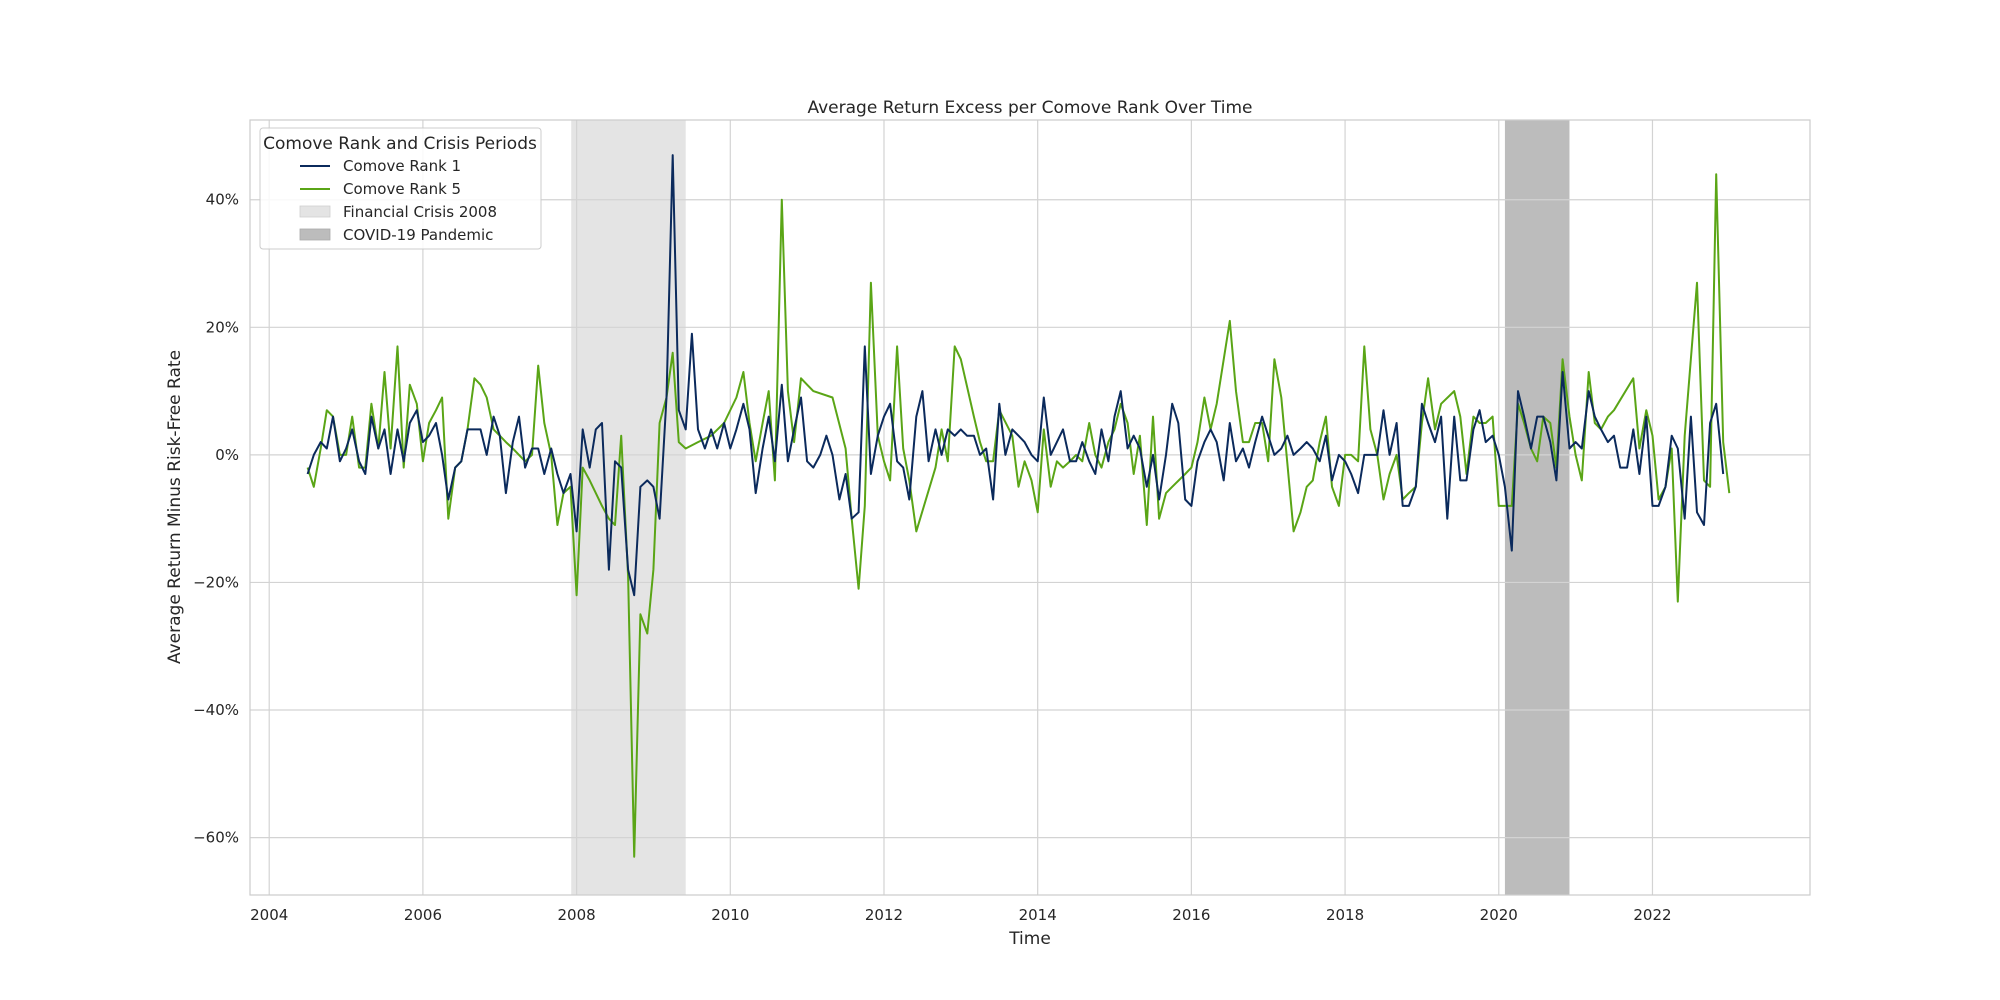 The width and height of the screenshot is (2000, 1000). Describe the element at coordinates (222, 327) in the screenshot. I see `y-tick-label: 20%` at that location.